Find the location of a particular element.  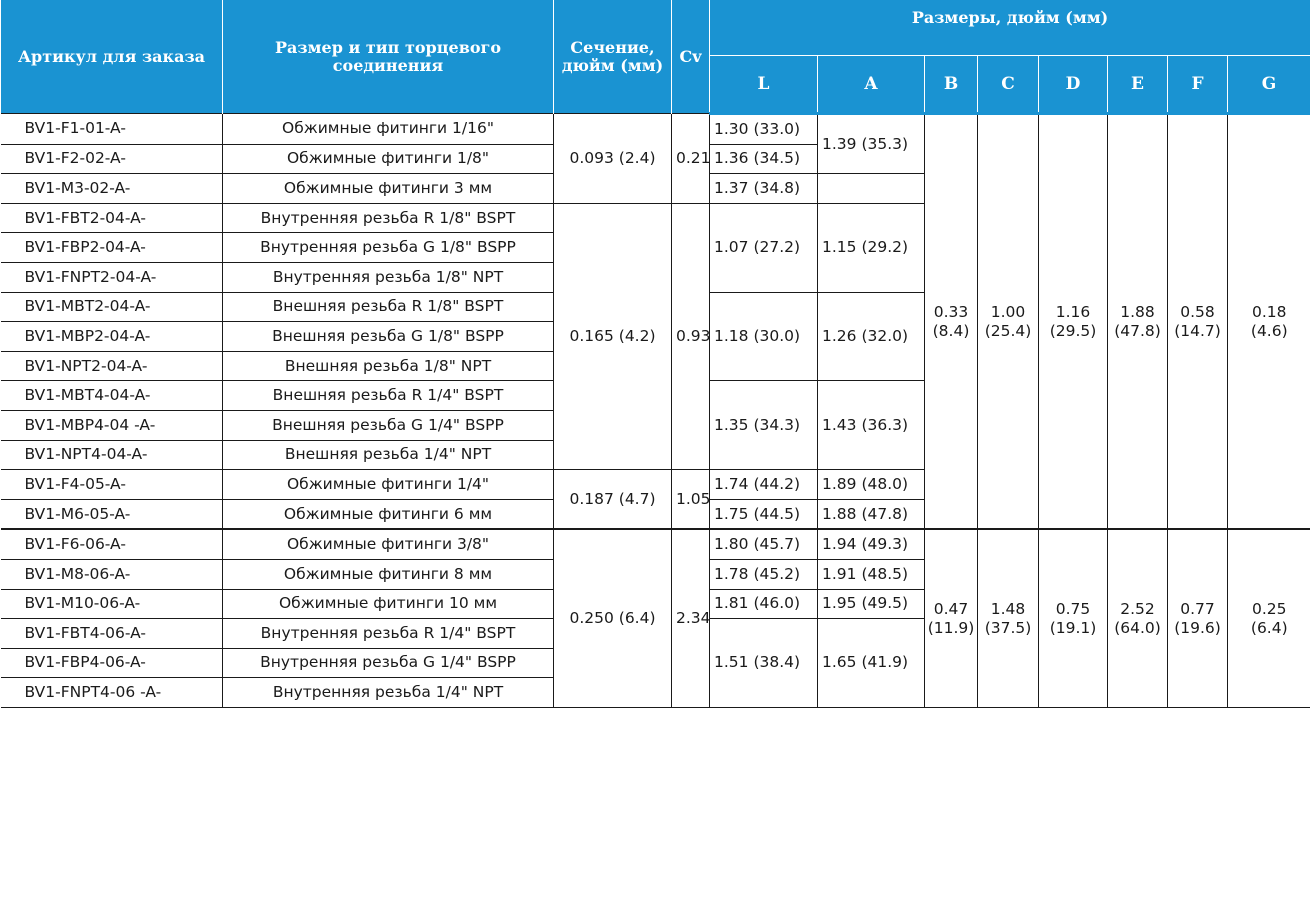

dim-c-cell: 1.48 (37.5) is located at coordinates (1008, 618).